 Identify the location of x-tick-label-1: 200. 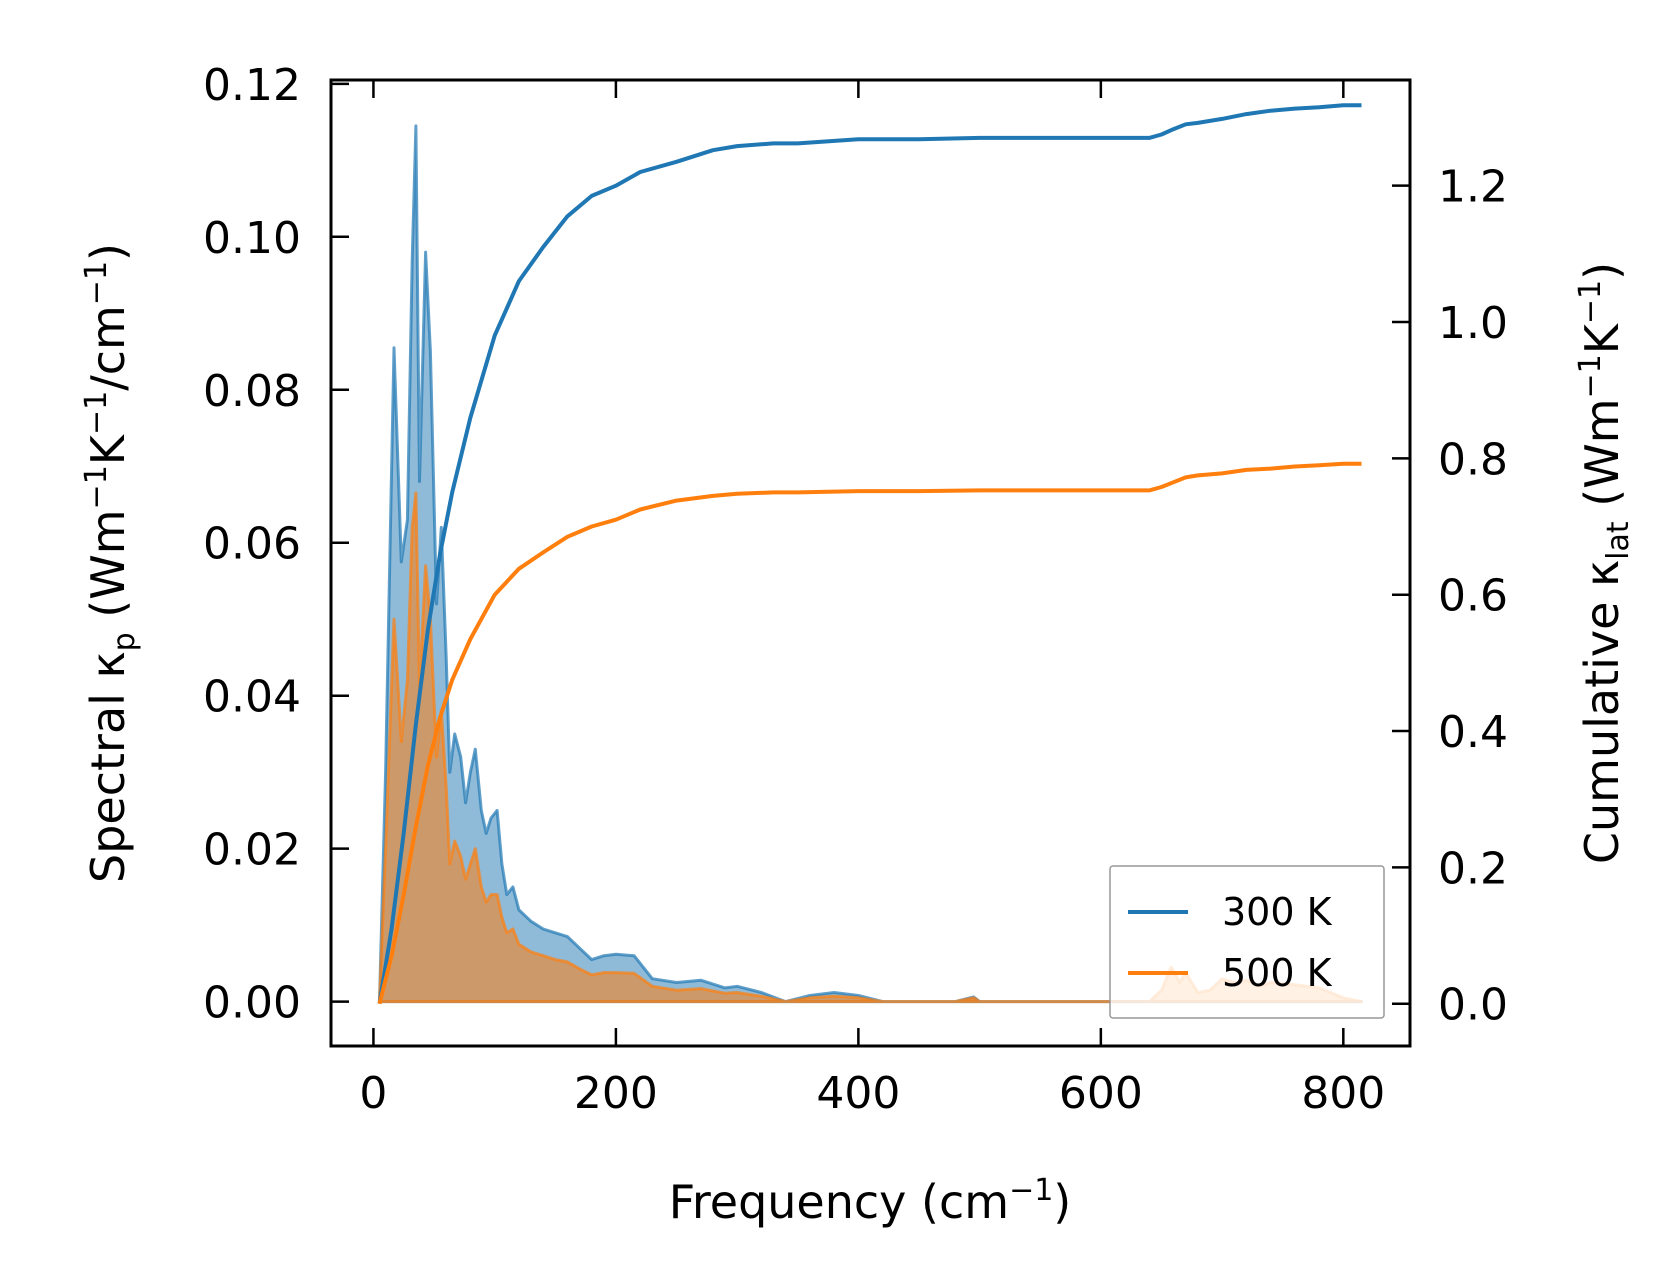
(616, 1093).